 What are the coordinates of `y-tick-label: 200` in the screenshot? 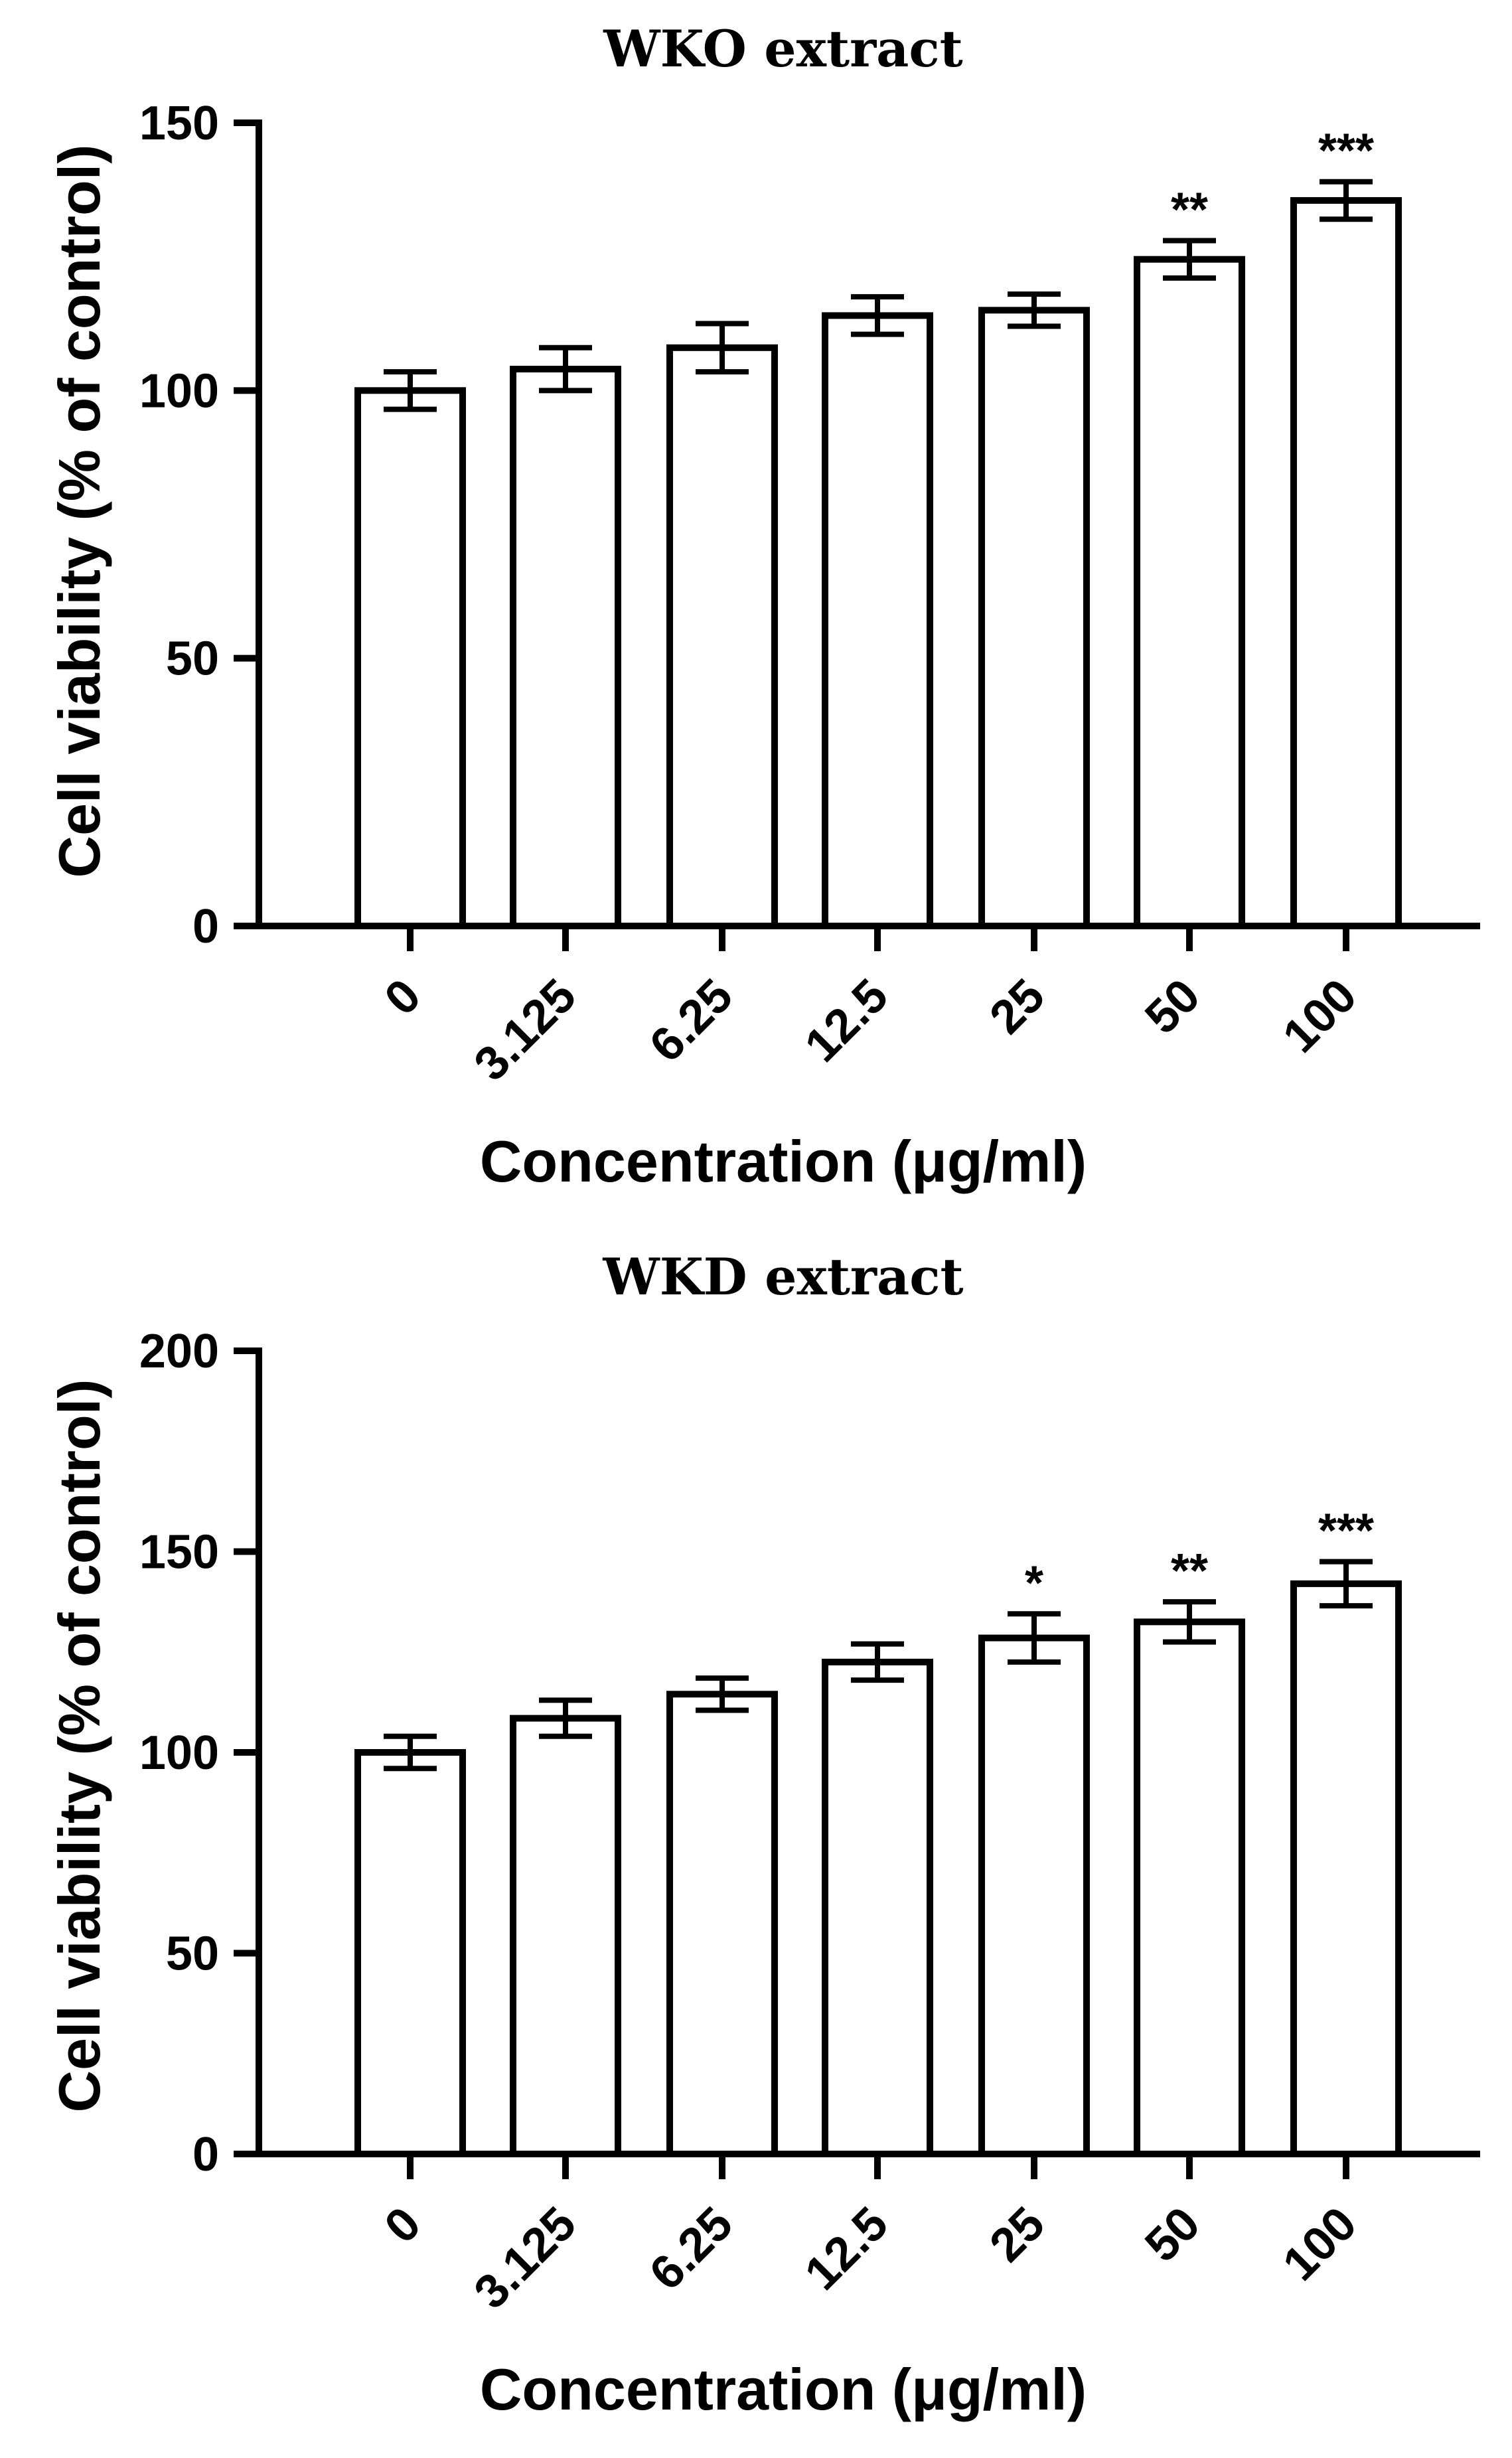 It's located at (179, 1352).